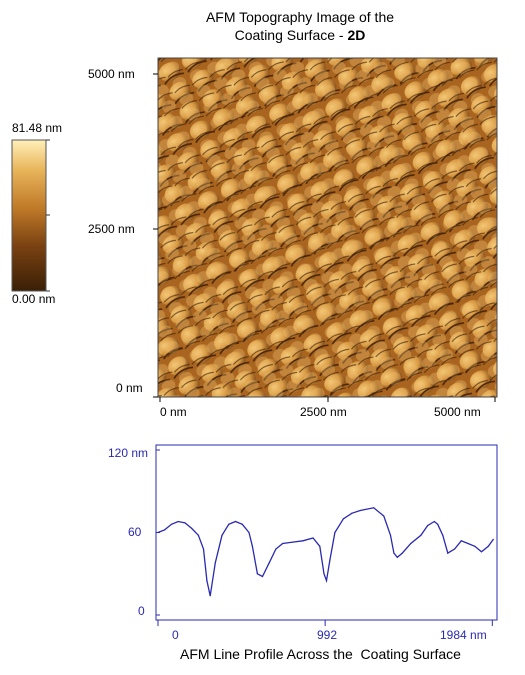 This screenshot has height=675, width=525. What do you see at coordinates (135, 532) in the screenshot?
I see `profile-ytick-label-60: 60` at bounding box center [135, 532].